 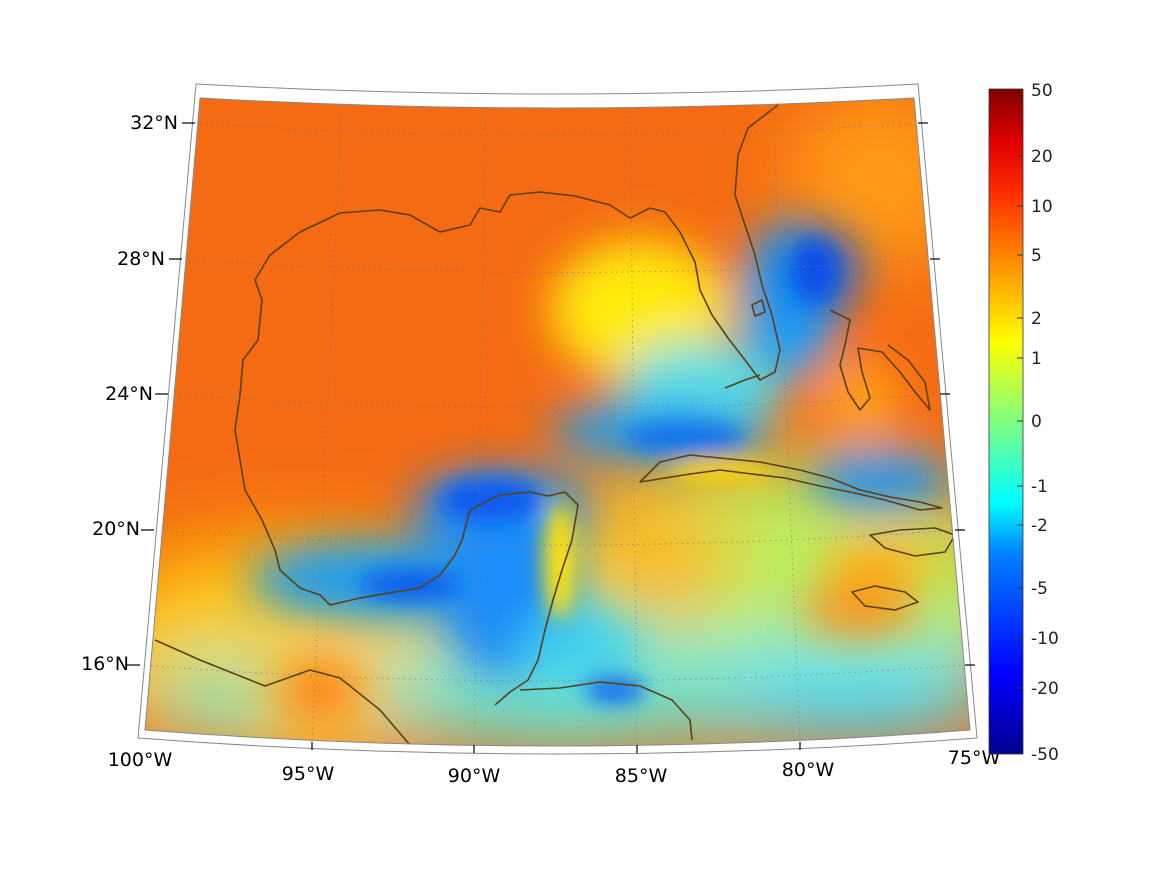 I want to click on lon-label-90w: 90°W, so click(x=474, y=776).